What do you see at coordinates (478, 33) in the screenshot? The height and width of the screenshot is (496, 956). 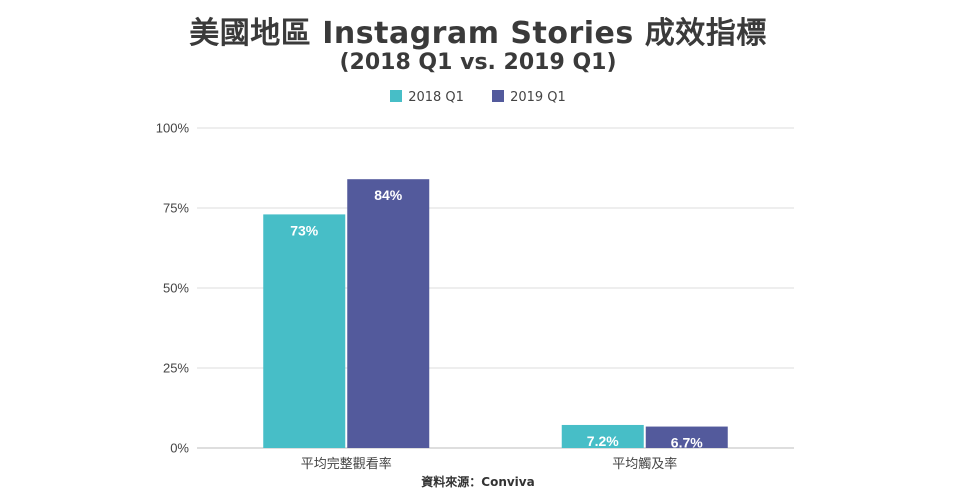 I see `chart-title: 美國地區 Instagram Stories 成效指標` at bounding box center [478, 33].